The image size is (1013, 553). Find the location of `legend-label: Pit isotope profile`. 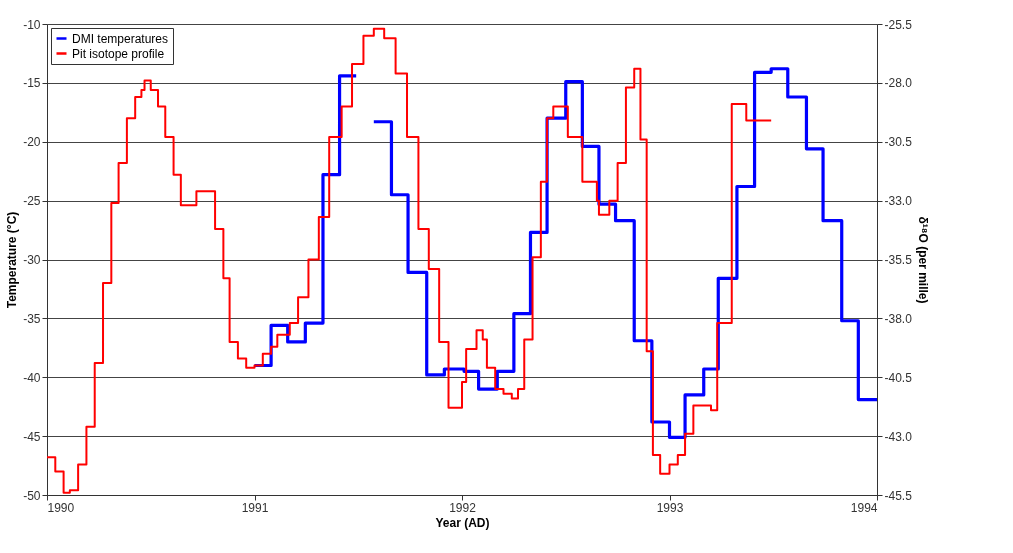

legend-label: Pit isotope profile is located at coordinates (118, 53).